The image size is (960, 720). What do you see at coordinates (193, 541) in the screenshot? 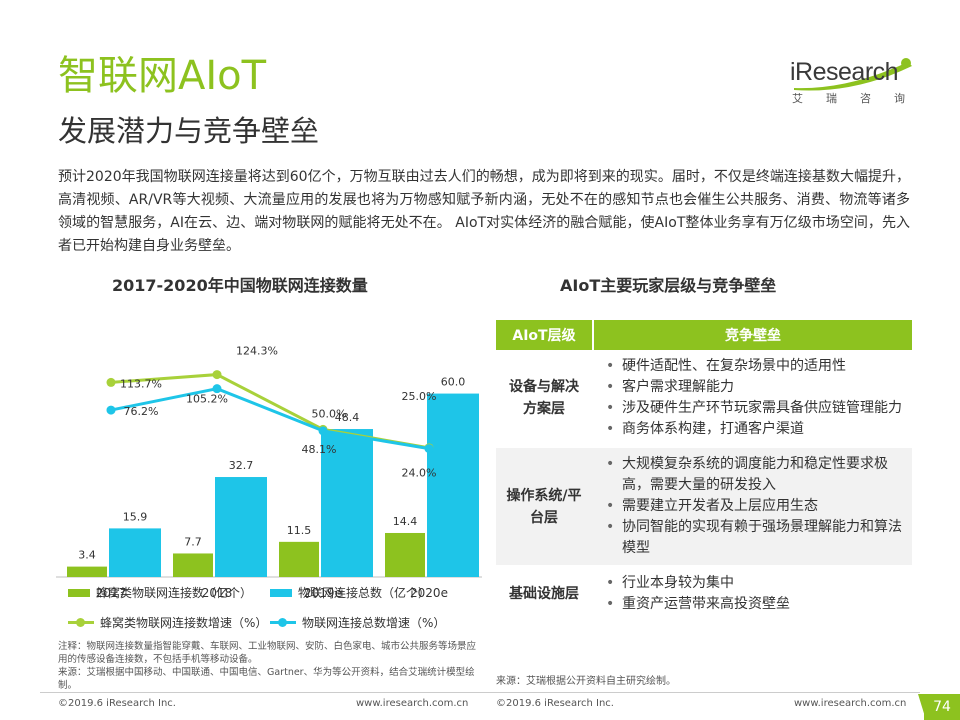
I see `bar-label-cellular-2018: 7.7` at bounding box center [193, 541].